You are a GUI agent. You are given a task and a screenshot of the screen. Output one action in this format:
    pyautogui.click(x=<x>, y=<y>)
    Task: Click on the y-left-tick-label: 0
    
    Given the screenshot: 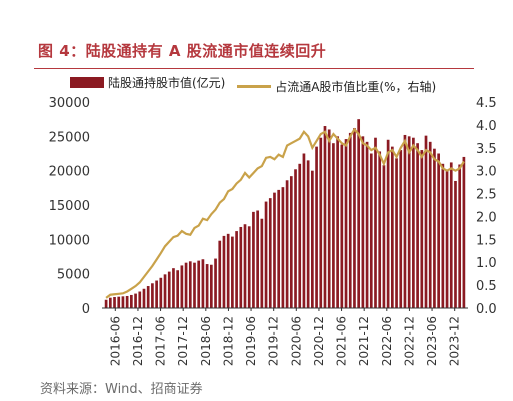 What is the action you would take?
    pyautogui.click(x=86, y=309)
    